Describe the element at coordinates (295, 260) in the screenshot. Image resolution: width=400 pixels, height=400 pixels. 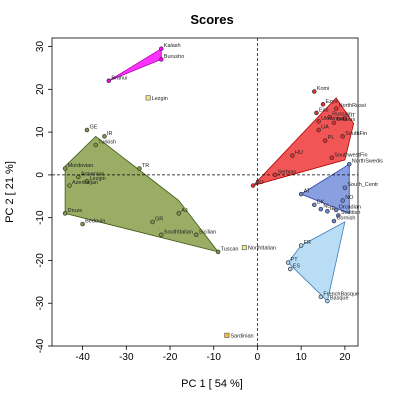
I see `group-3-label-pt: PT` at that location.